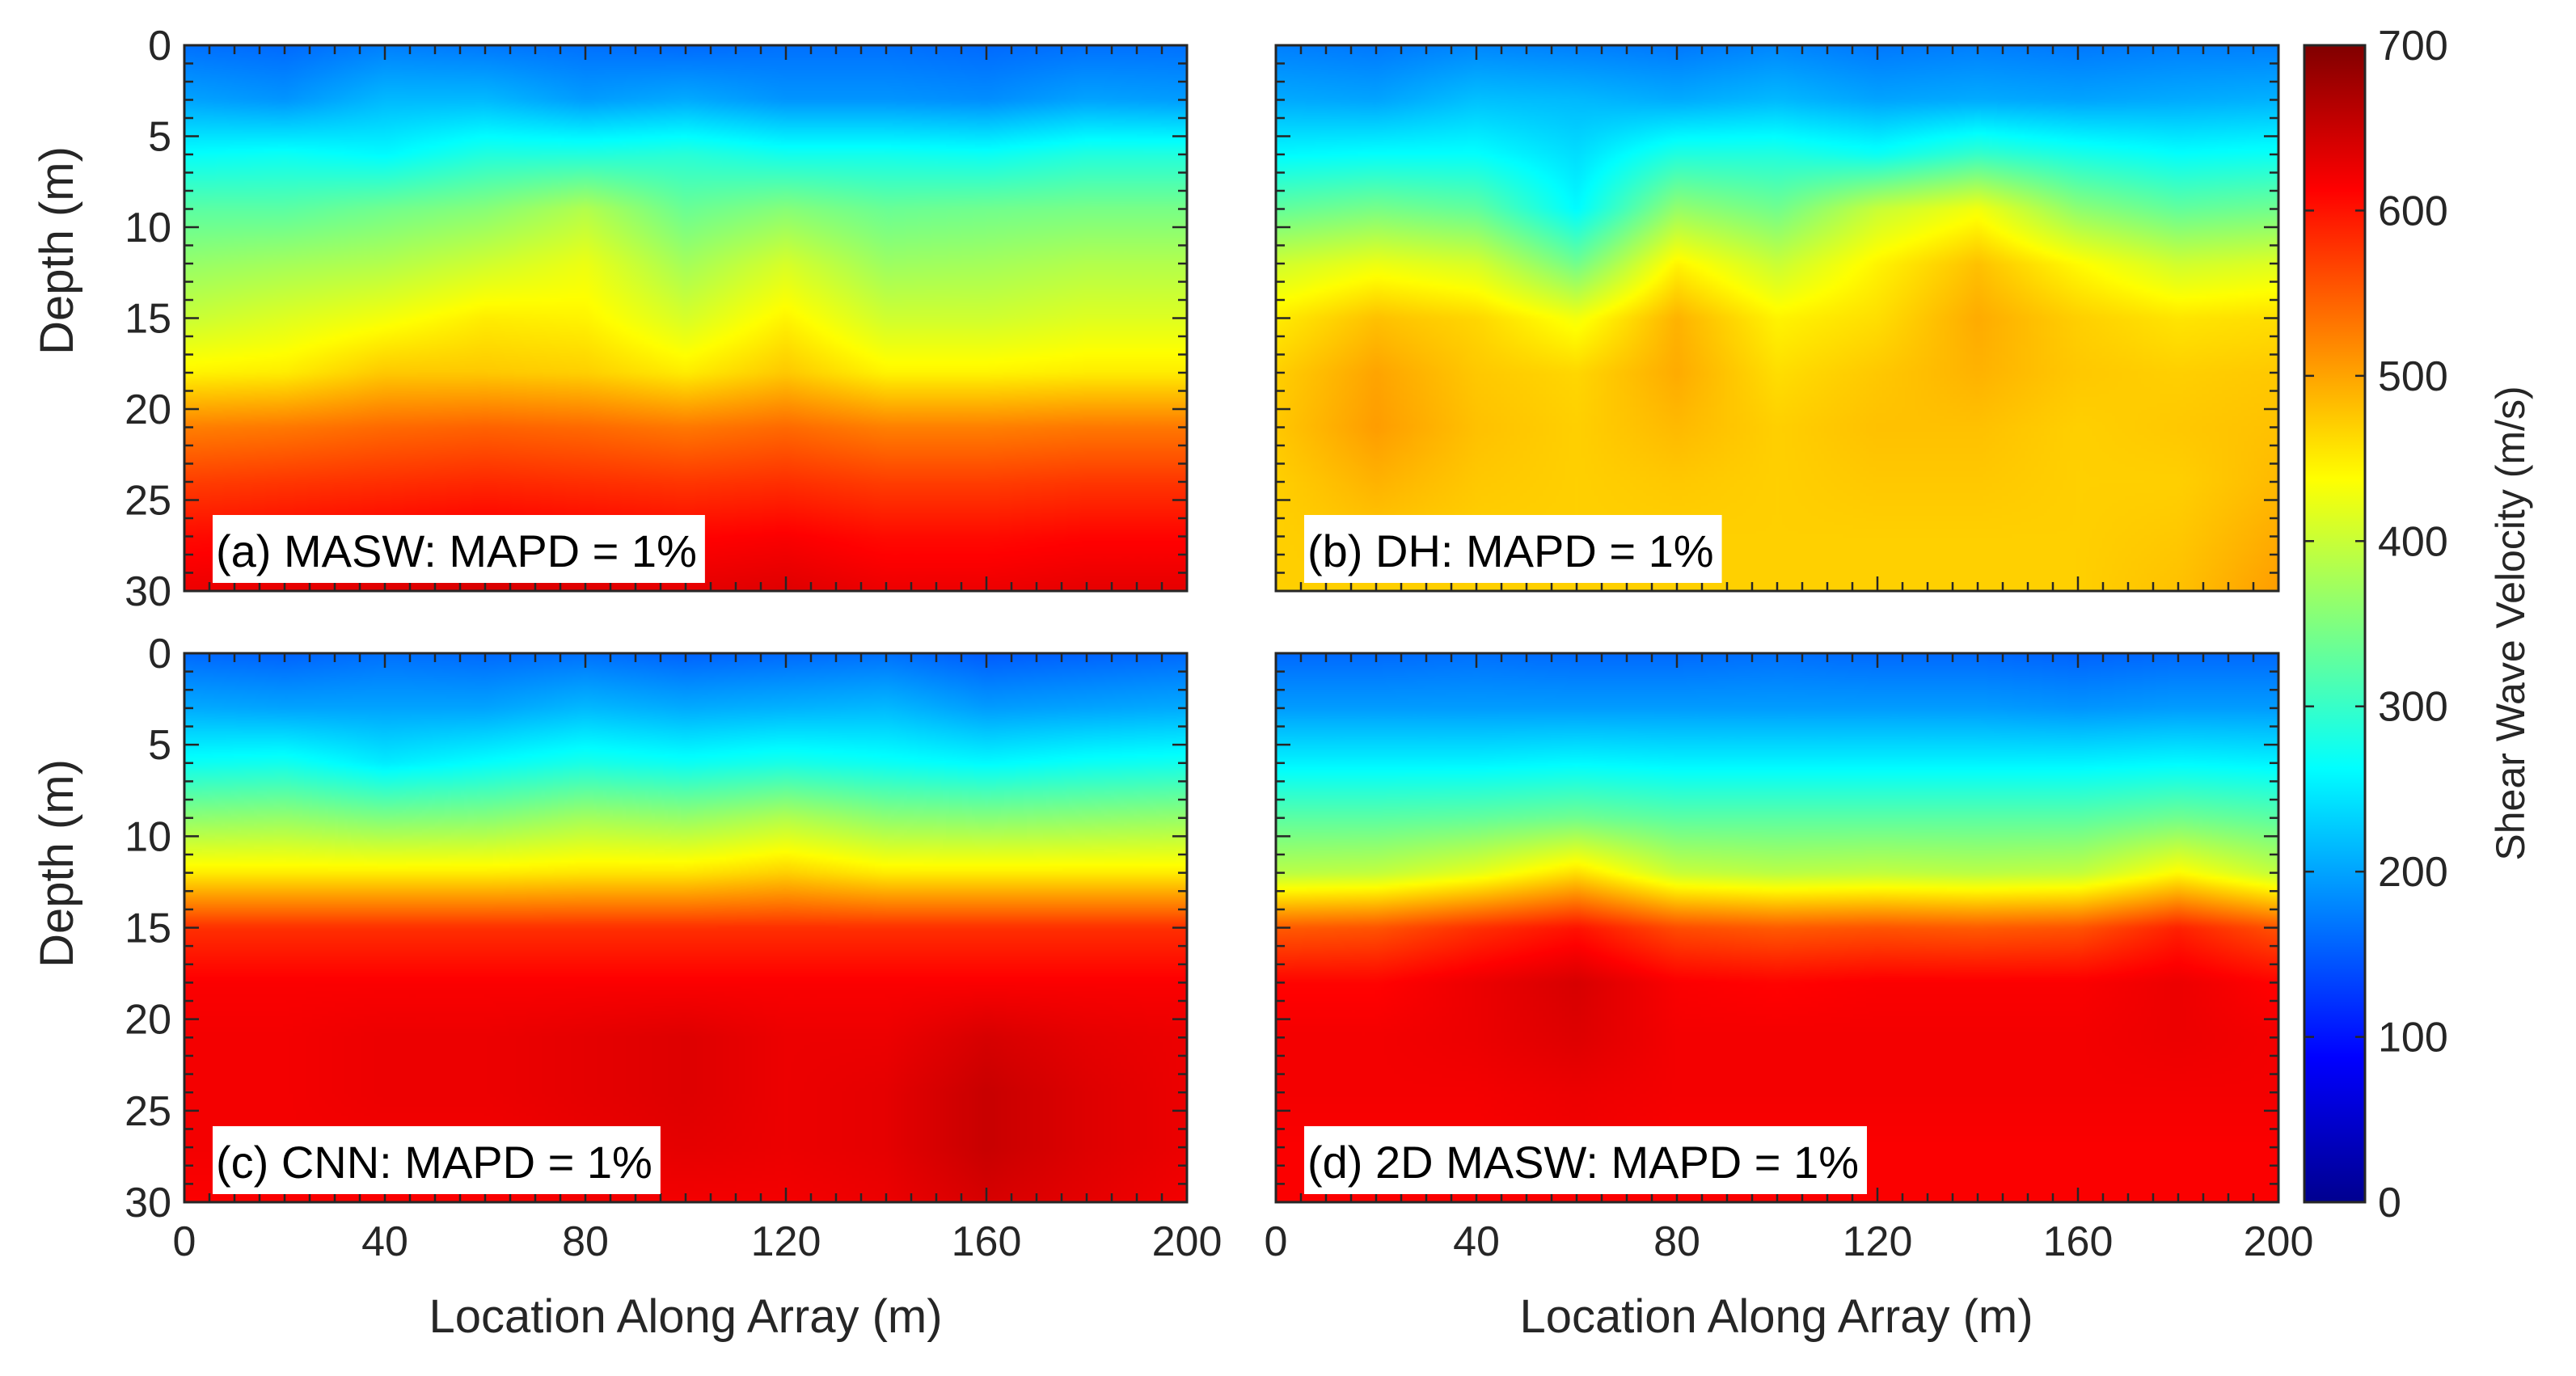 The image size is (2576, 1376). Describe the element at coordinates (1510, 551) in the screenshot. I see `panel-label-b: (b) DH: MAPD = 1%` at that location.